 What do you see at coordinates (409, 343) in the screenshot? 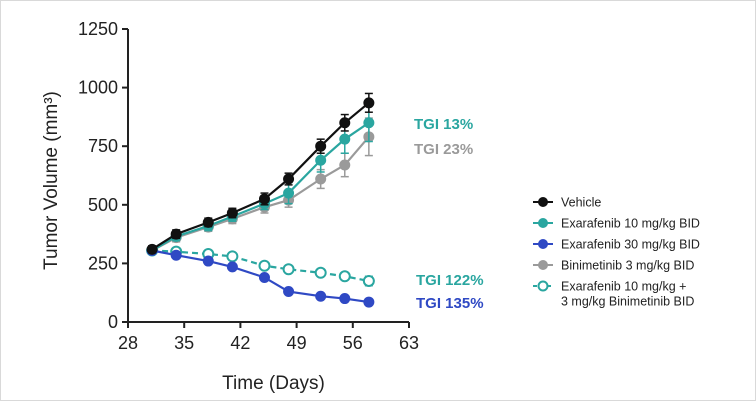
I see `x-tick-label: 63` at bounding box center [409, 343].